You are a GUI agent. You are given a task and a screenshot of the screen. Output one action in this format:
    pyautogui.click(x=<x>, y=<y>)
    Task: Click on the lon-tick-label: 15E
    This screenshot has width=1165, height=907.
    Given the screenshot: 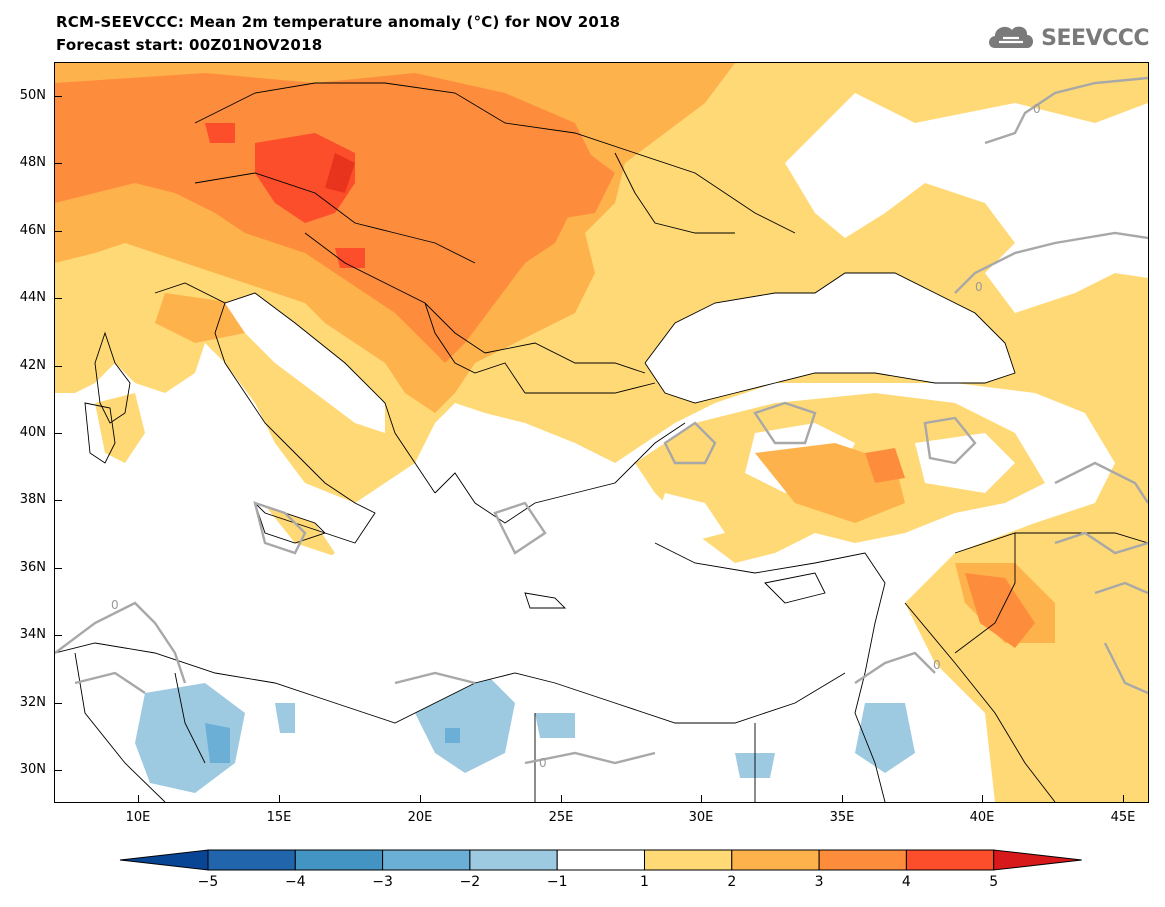 What is the action you would take?
    pyautogui.click(x=279, y=817)
    